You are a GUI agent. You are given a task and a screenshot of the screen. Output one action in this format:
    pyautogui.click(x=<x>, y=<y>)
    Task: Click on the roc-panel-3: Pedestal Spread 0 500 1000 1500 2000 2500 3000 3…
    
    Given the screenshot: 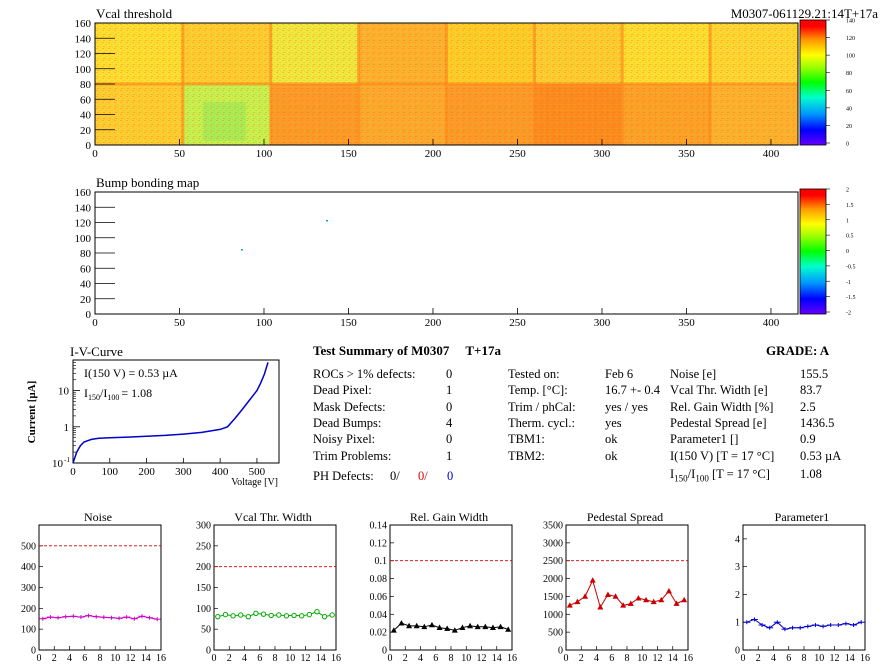 What is the action you would take?
    pyautogui.click(x=618, y=587)
    